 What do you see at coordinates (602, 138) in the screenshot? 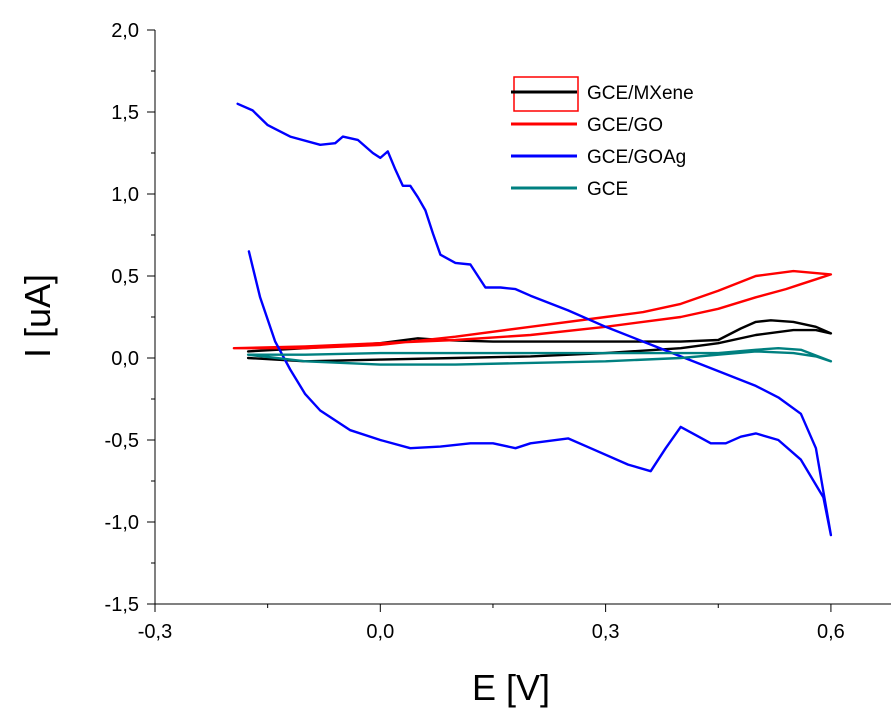
I see `legend: GCE/MXene GCE/GO GCE/GOAg GCE` at bounding box center [602, 138].